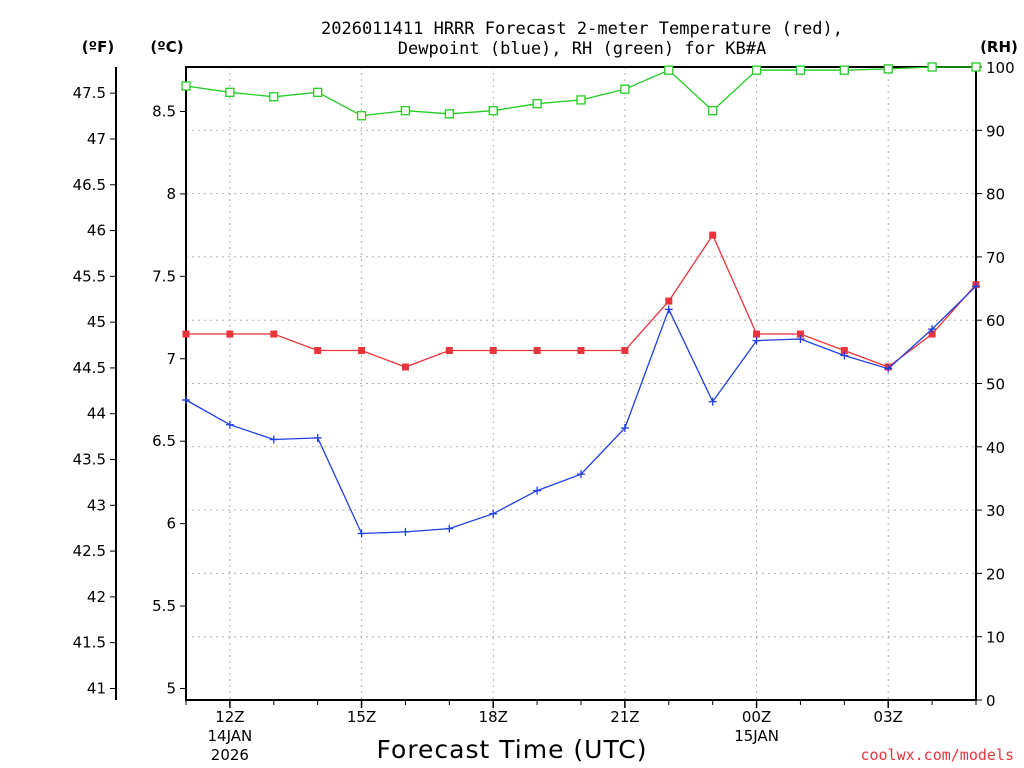 The width and height of the screenshot is (1024, 768). Describe the element at coordinates (164, 441) in the screenshot. I see `celsius-tick-label: 6.5` at that location.